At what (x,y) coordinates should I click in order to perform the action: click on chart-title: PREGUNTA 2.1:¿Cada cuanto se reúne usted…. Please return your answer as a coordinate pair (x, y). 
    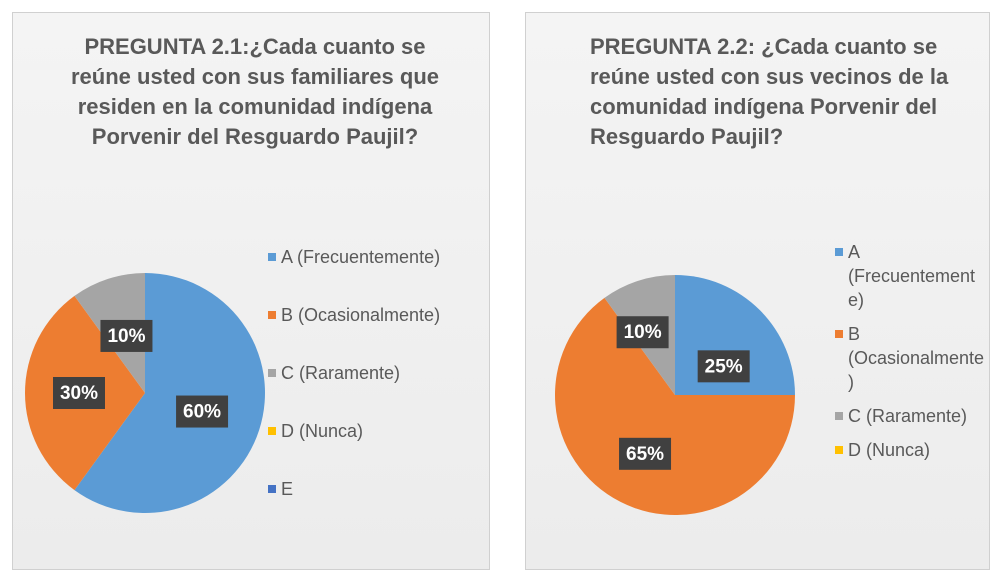
    Looking at the image, I should click on (254, 91).